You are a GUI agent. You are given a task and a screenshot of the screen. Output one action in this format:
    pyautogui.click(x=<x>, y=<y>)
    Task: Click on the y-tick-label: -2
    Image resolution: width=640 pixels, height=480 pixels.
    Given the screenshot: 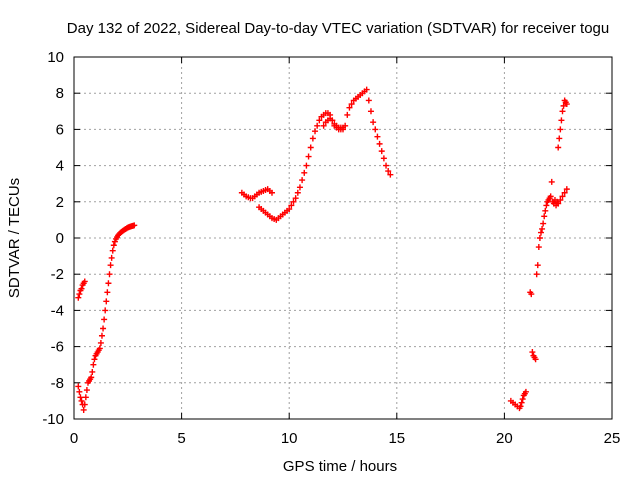 What is the action you would take?
    pyautogui.click(x=57, y=274)
    